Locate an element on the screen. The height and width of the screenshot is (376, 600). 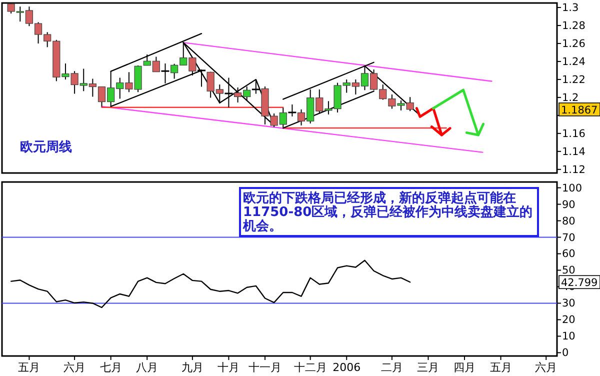
x-tick-label: 九月 is located at coordinates (192, 367).